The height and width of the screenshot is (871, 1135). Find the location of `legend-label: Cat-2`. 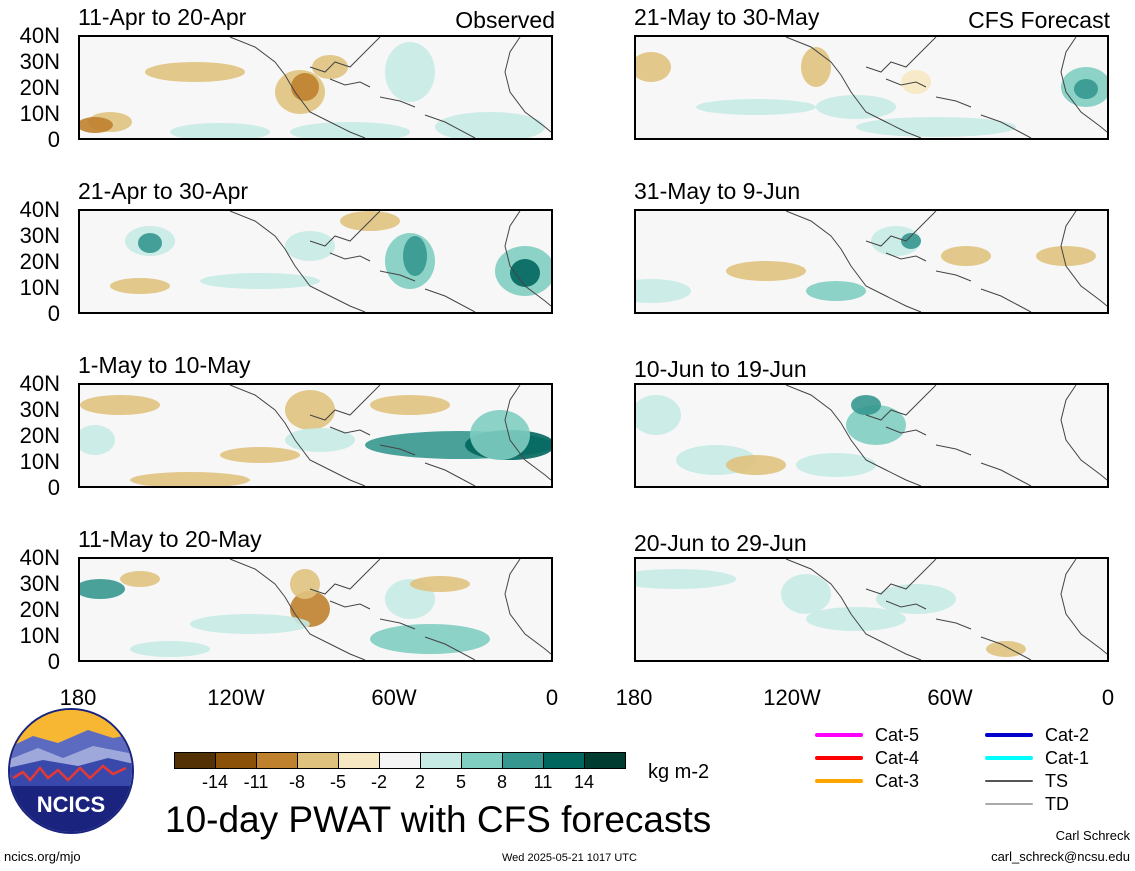

legend-label: Cat-2 is located at coordinates (1067, 735).